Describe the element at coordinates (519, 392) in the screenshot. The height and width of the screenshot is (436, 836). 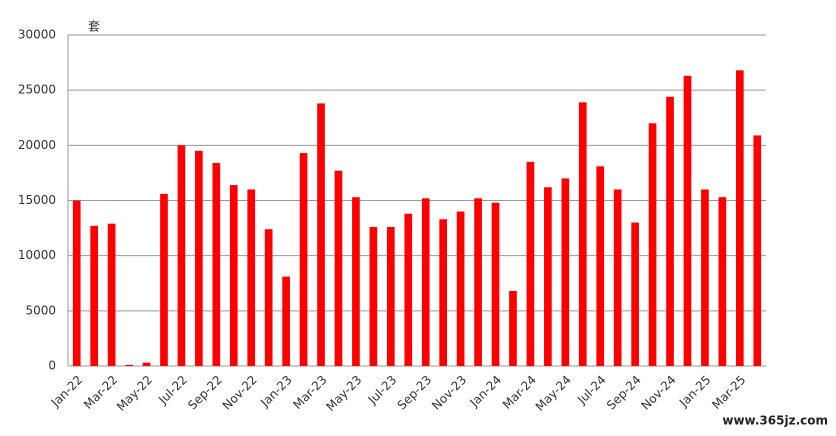
I see `x-tick-label: Mar-24` at that location.